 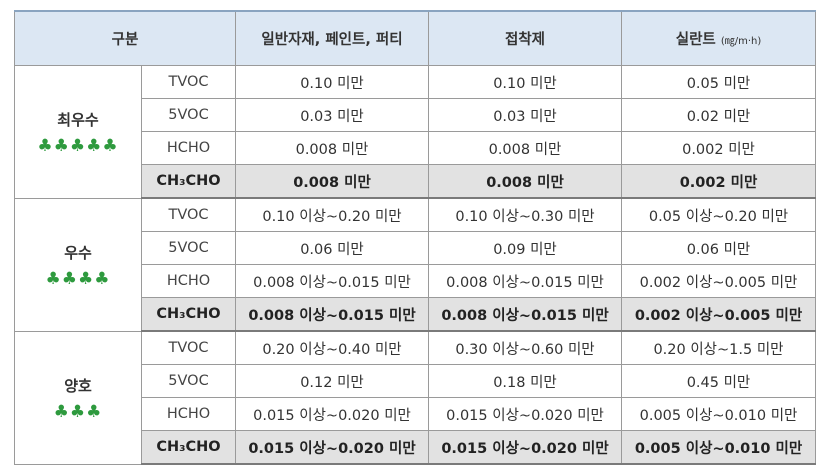 What do you see at coordinates (78, 386) in the screenshot?
I see `grade-label: 양호` at bounding box center [78, 386].